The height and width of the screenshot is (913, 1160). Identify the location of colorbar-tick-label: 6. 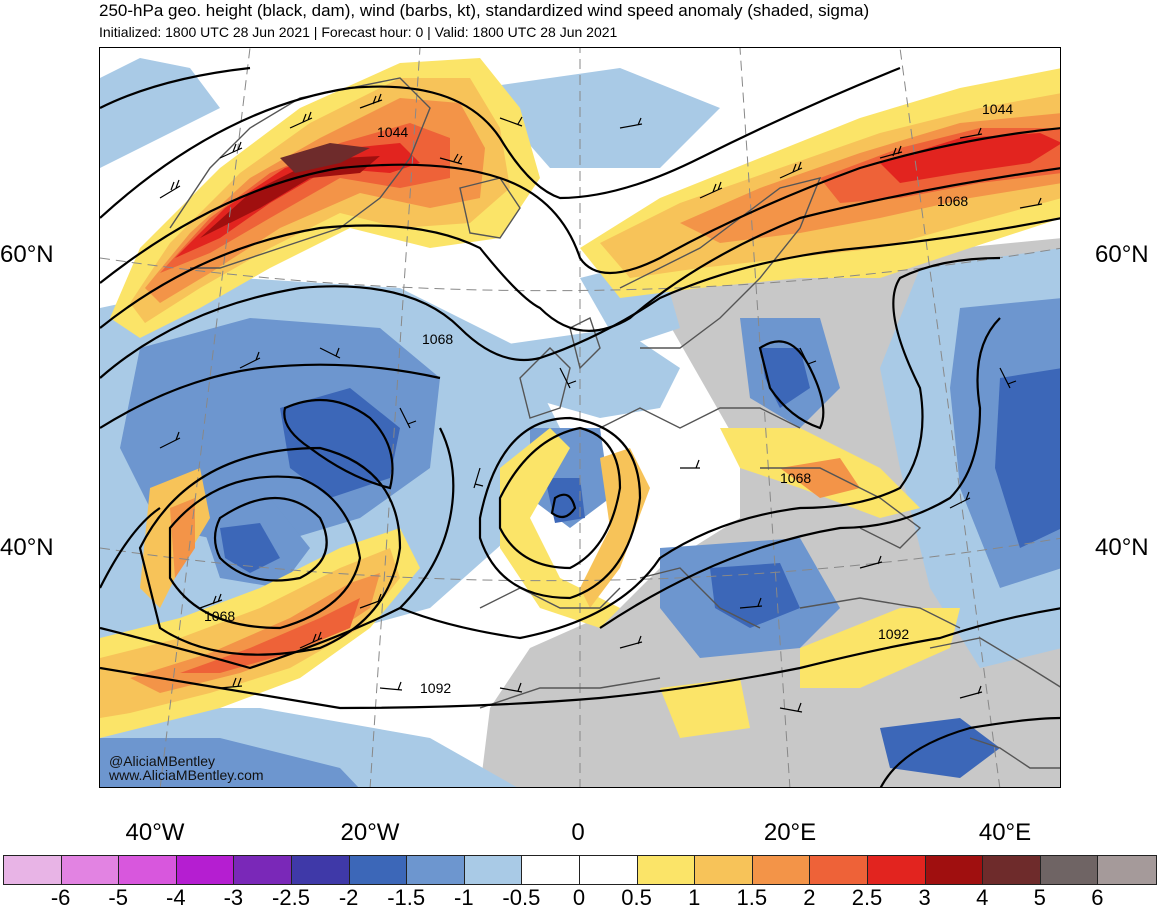
(1097, 897).